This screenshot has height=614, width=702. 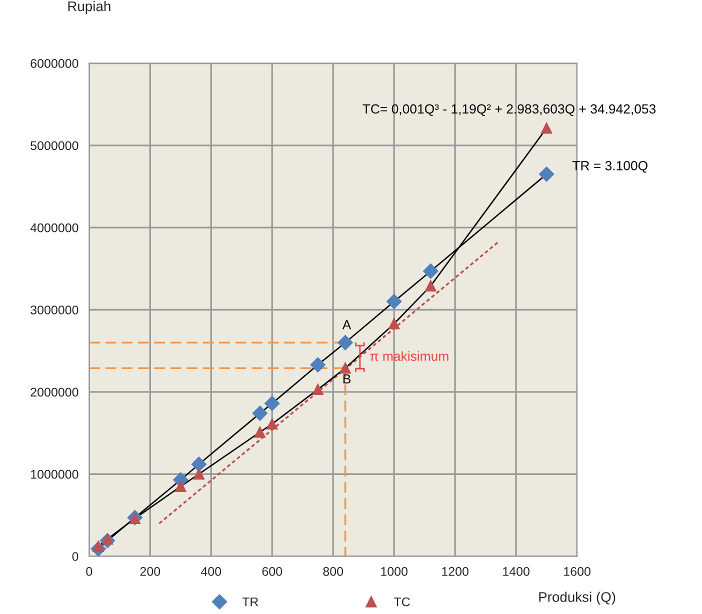 What do you see at coordinates (402, 601) in the screenshot?
I see `legend-label: TC` at bounding box center [402, 601].